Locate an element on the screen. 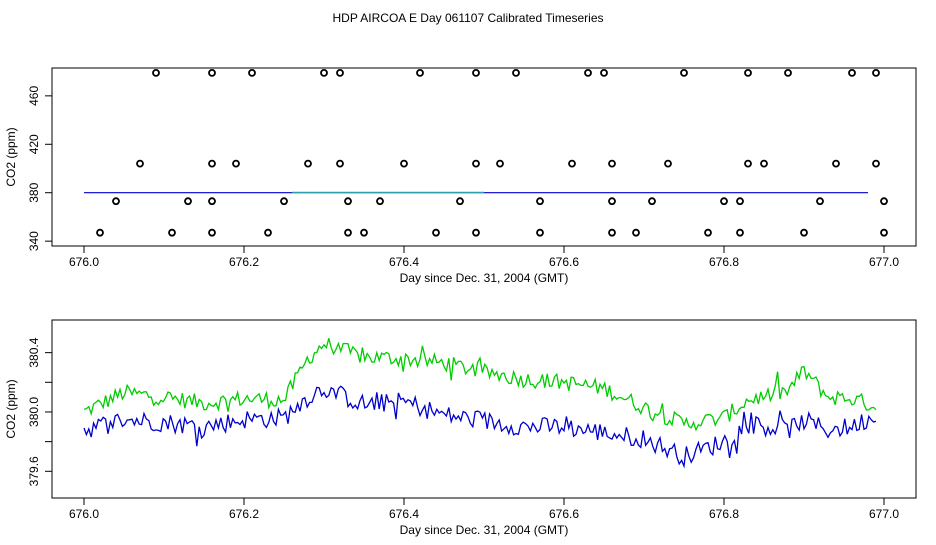 This screenshot has width=936, height=545. top-x-tick-label: 676.0 is located at coordinates (84, 262).